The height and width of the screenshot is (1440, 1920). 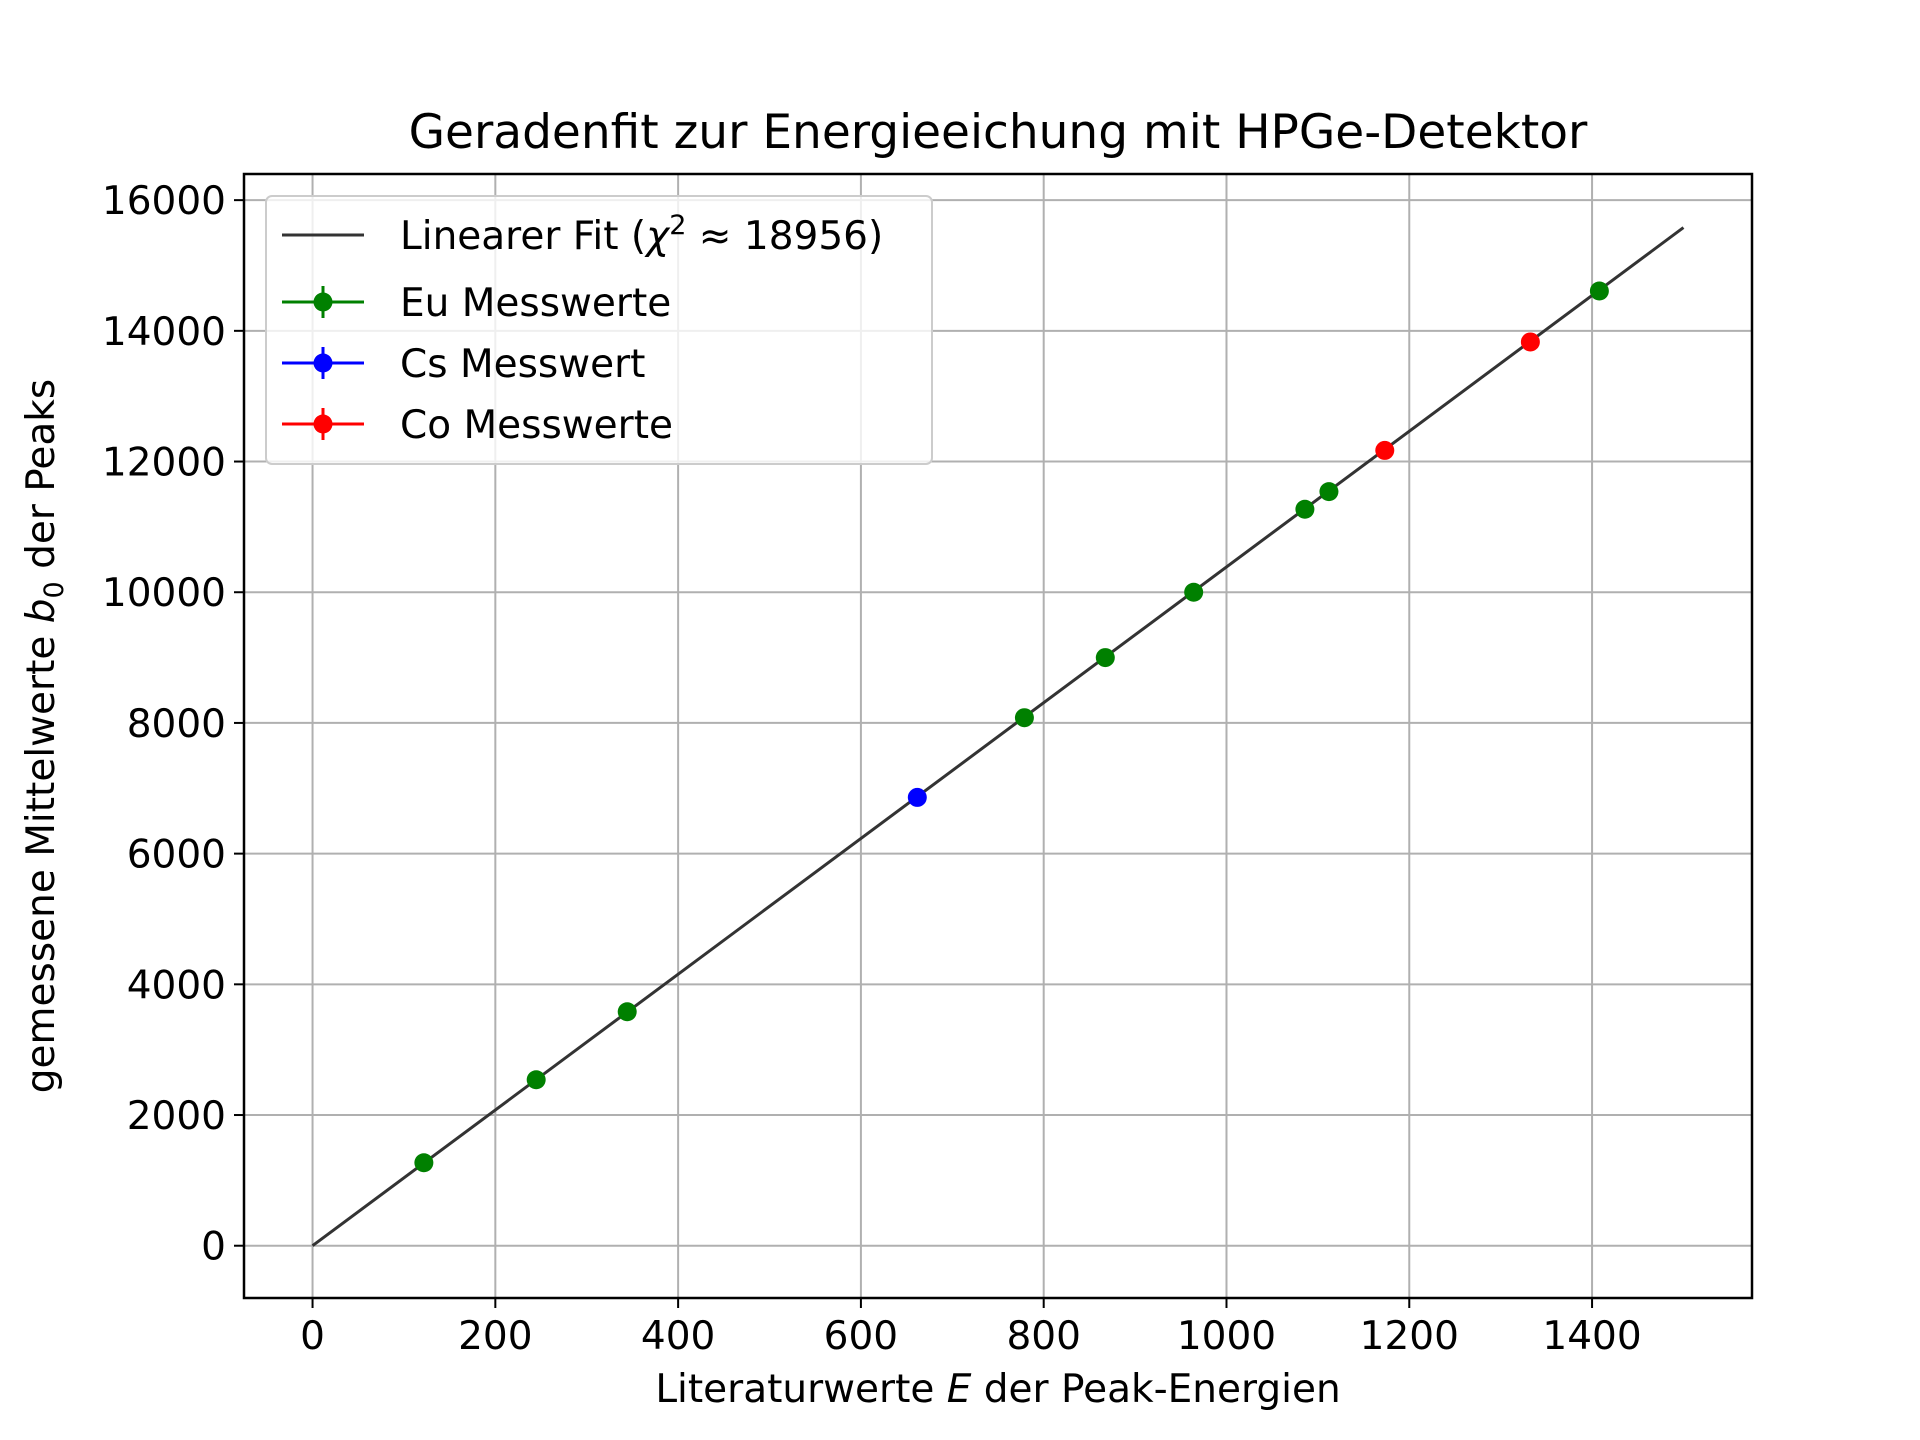 I want to click on x-tick-label: 1200, so click(x=1409, y=1336).